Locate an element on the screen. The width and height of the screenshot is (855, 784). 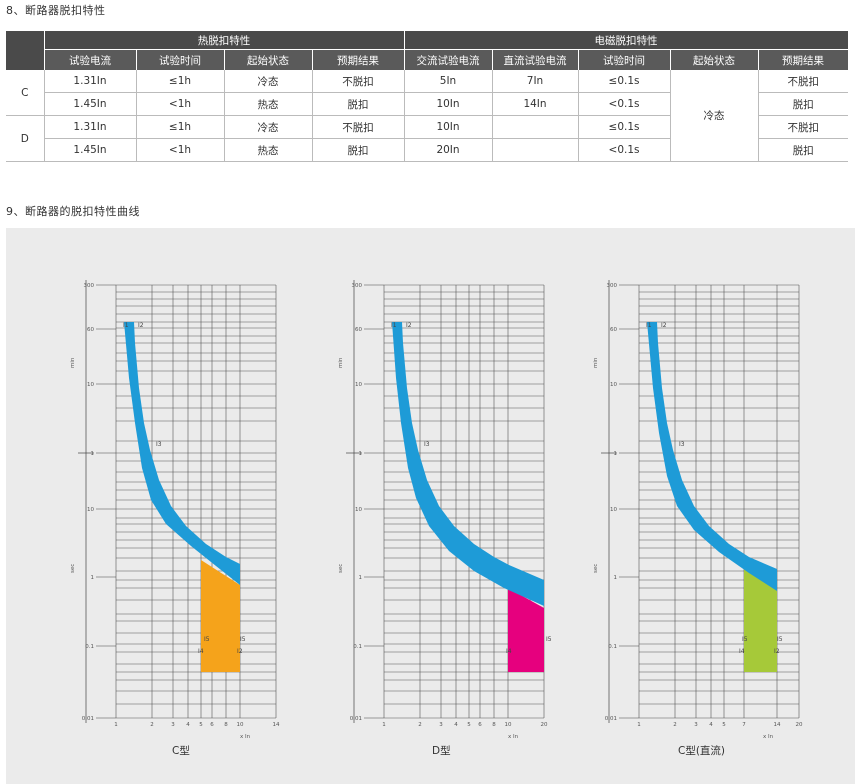
row-label-d: D is located at coordinates (25, 138).